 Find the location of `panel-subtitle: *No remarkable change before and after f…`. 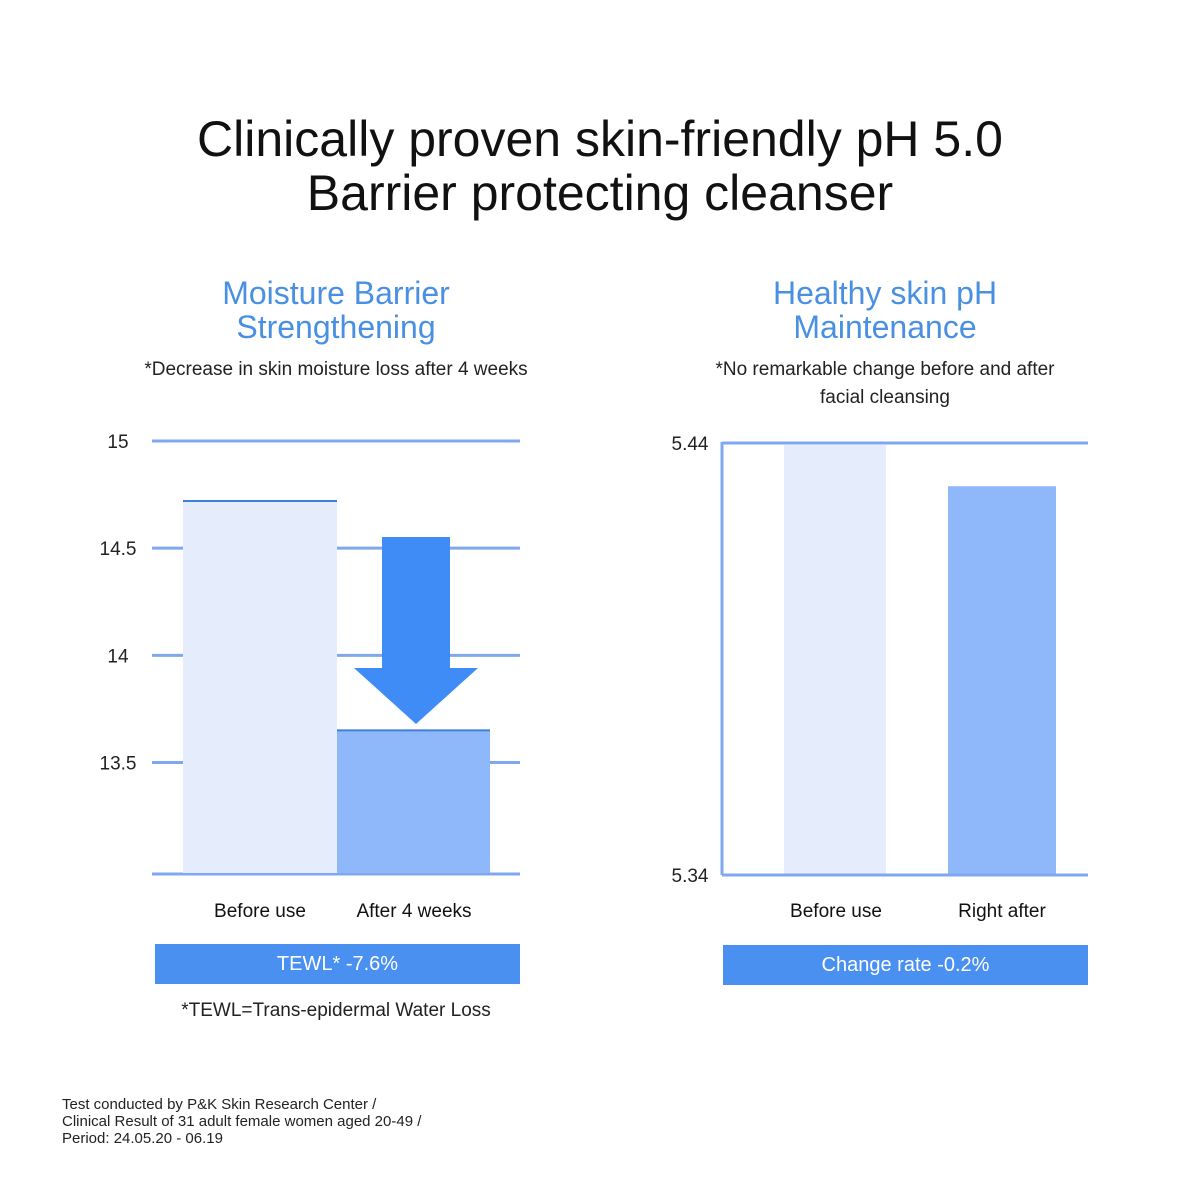

panel-subtitle: *No remarkable change before and after f… is located at coordinates (885, 384).